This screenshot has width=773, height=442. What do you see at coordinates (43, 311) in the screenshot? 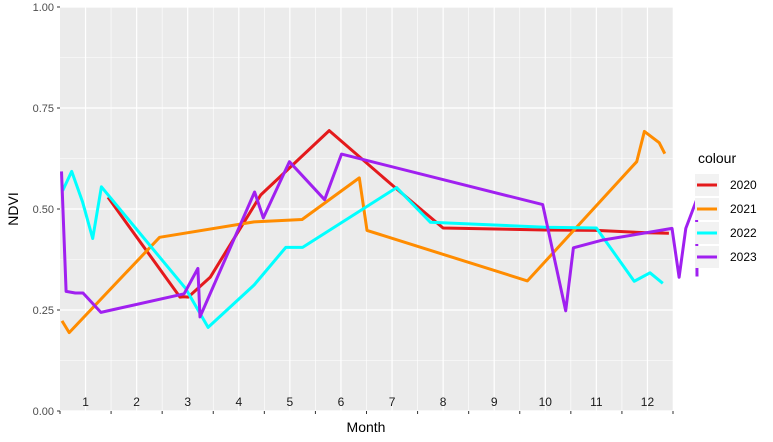
I see `y-tick-label: 0.25` at bounding box center [43, 311].